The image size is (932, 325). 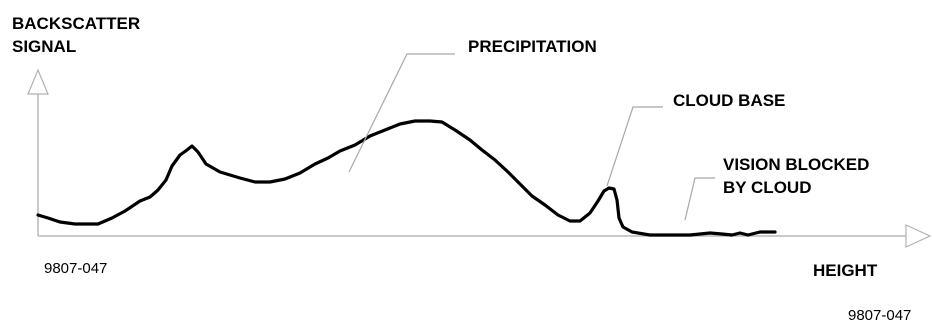 What do you see at coordinates (75, 268) in the screenshot?
I see `figure-code-left: 9807-047` at bounding box center [75, 268].